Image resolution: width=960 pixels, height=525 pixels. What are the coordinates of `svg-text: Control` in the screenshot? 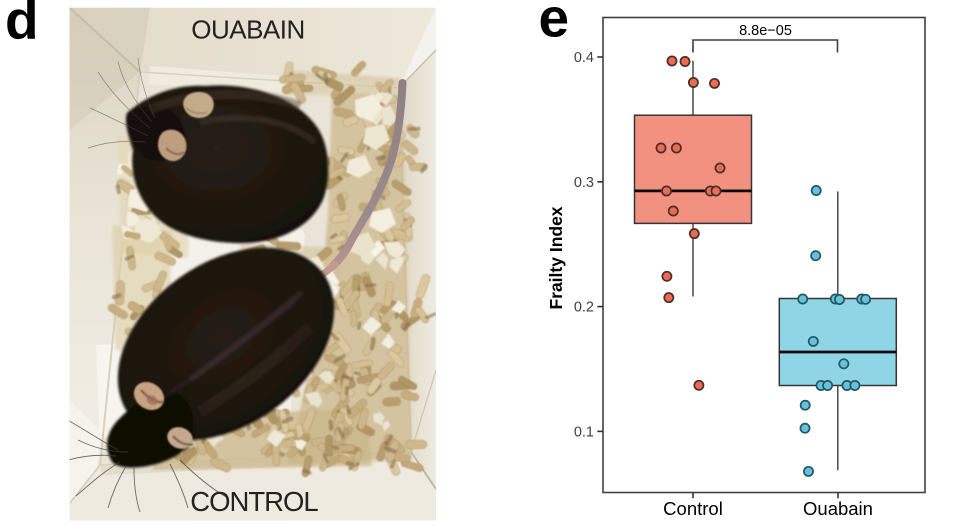 It's located at (693, 508).